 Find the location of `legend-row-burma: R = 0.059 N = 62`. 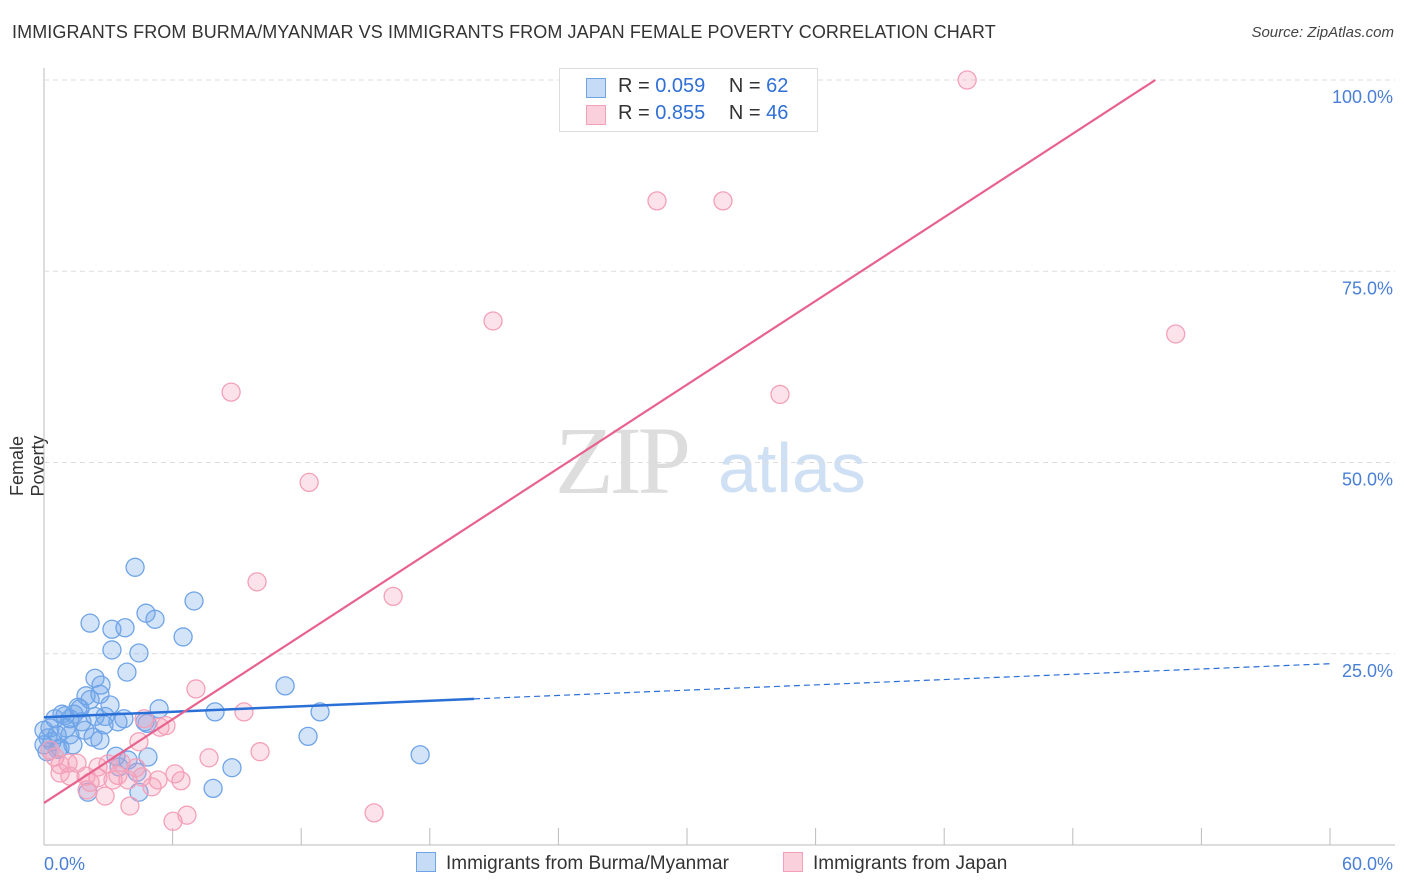

legend-row-burma: R = 0.059 N = 62 is located at coordinates (687, 86).